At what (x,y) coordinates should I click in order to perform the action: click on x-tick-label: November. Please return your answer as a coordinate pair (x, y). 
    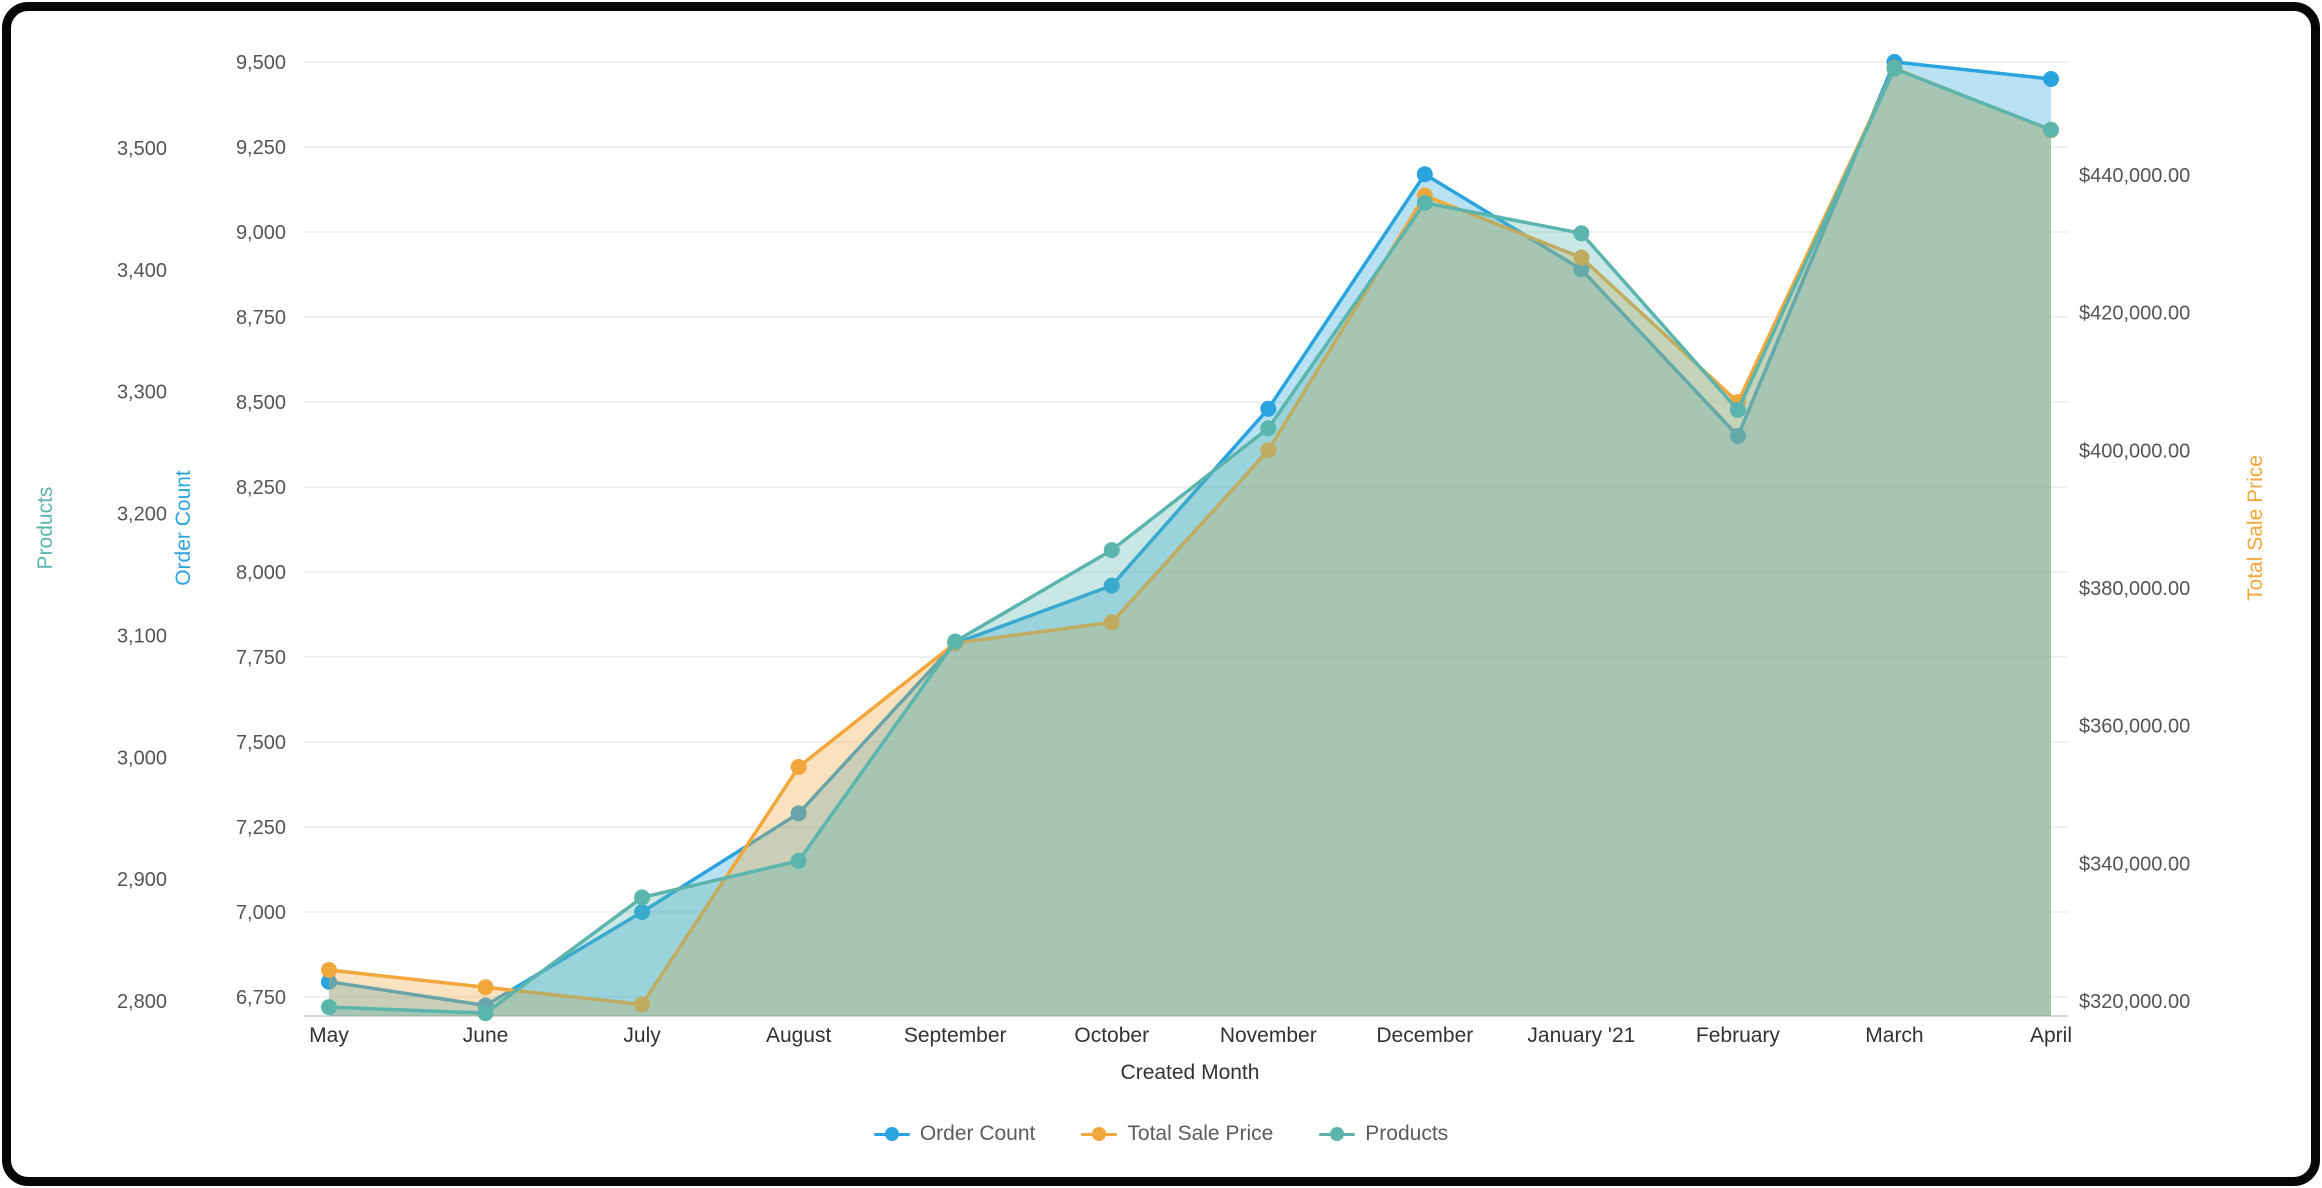
    Looking at the image, I should click on (1268, 1035).